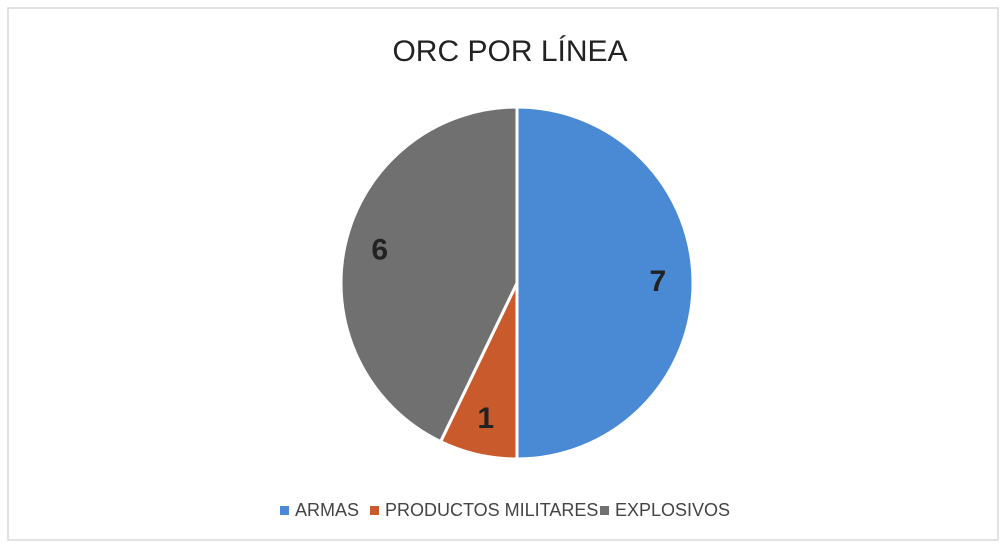  I want to click on legend-label: PRODUCTOS MILITARES, so click(491, 510).